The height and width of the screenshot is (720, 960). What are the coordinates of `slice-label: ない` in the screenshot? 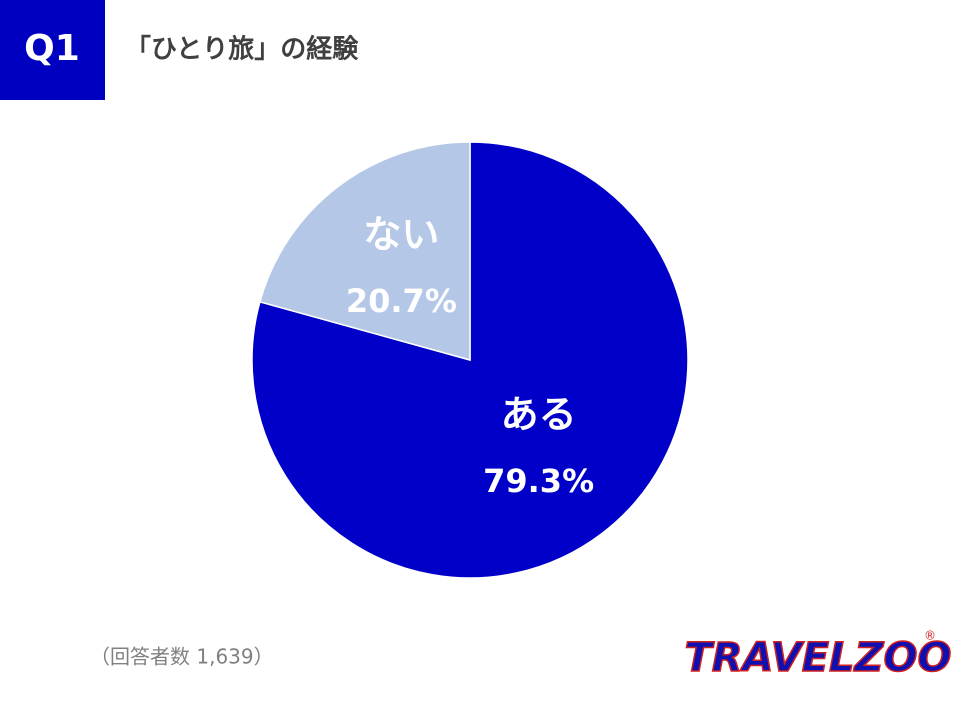 It's located at (401, 234).